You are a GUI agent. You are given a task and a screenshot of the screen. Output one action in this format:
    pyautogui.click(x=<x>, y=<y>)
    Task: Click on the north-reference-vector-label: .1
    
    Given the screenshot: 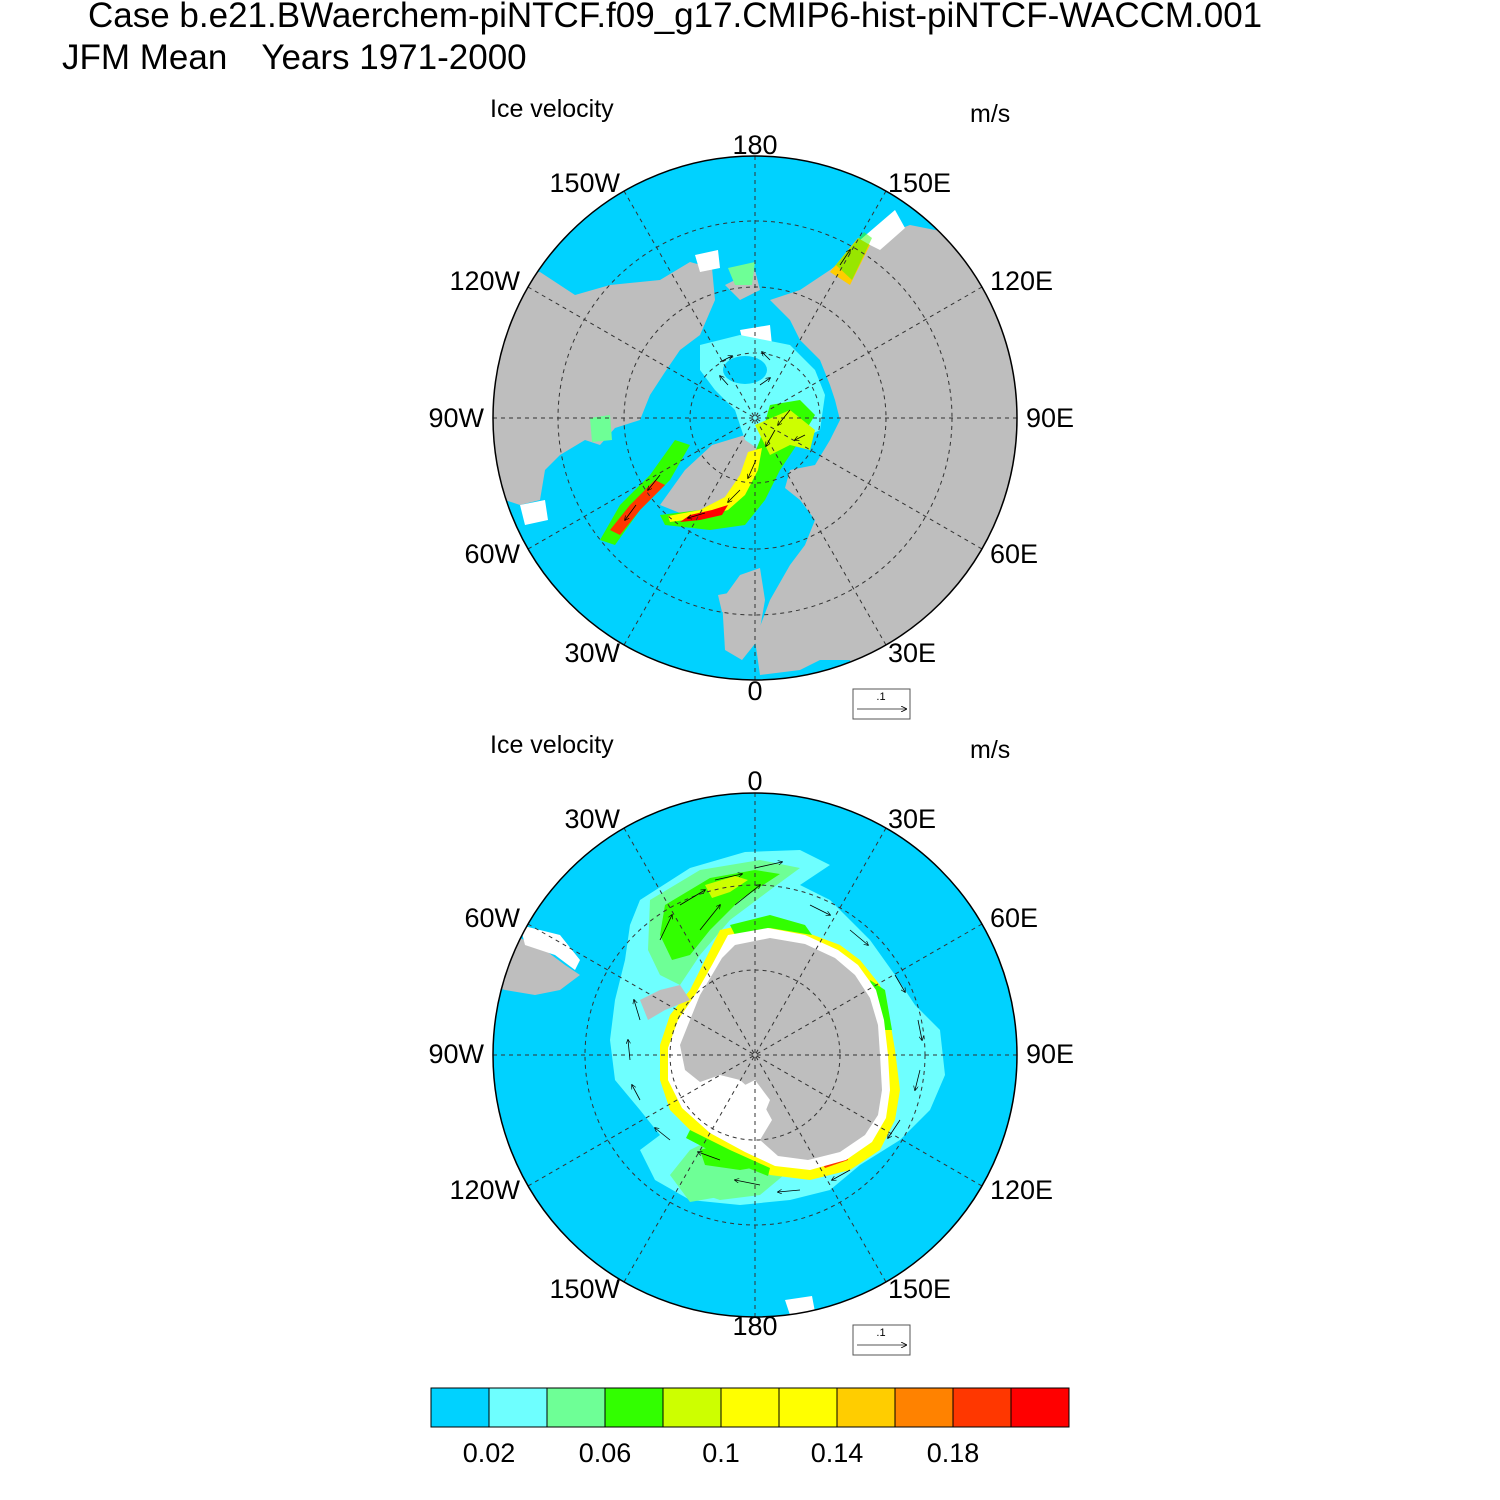 What is the action you would take?
    pyautogui.click(x=880, y=697)
    